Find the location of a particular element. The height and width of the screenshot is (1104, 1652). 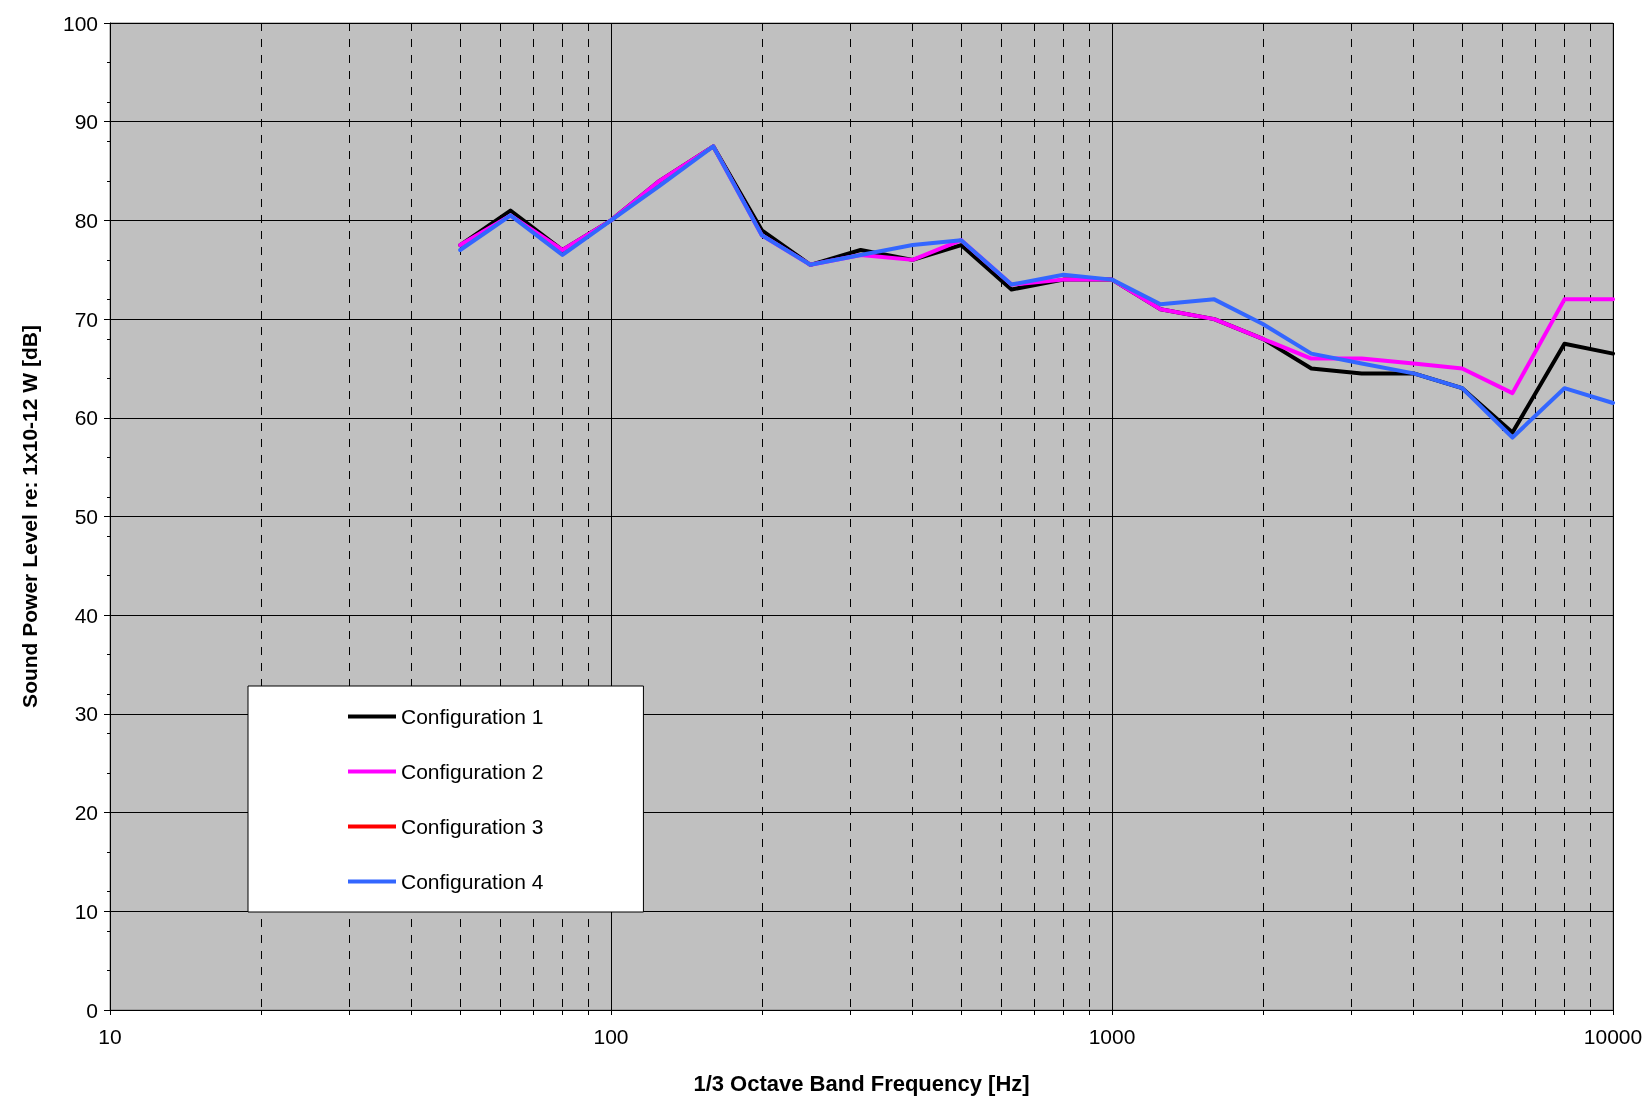

y-tick-label: 0 is located at coordinates (92, 1010).